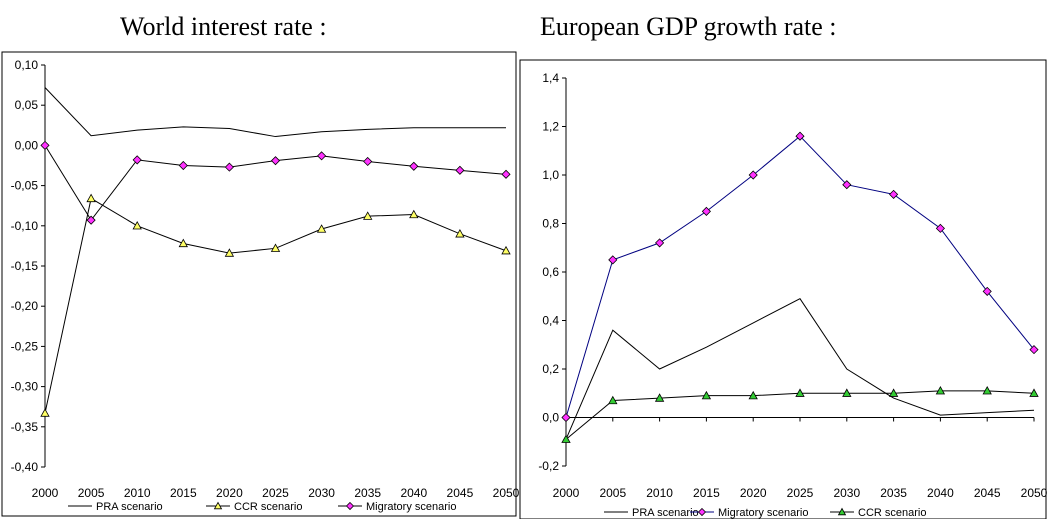 This screenshot has height=519, width=1048. I want to click on chart-1-series-line-pra-scenario, so click(800, 369).